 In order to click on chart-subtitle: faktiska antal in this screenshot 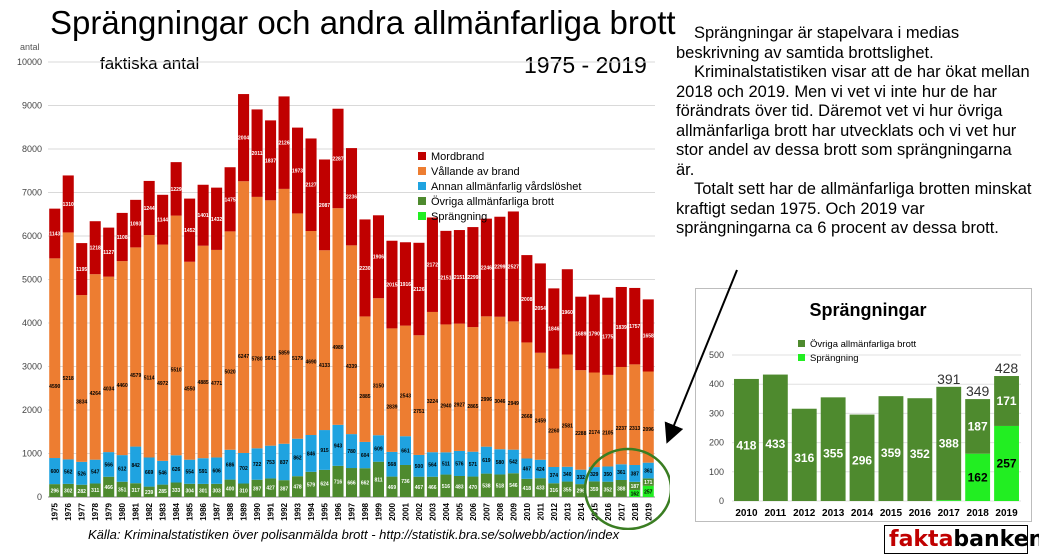, I will do `click(150, 63)`.